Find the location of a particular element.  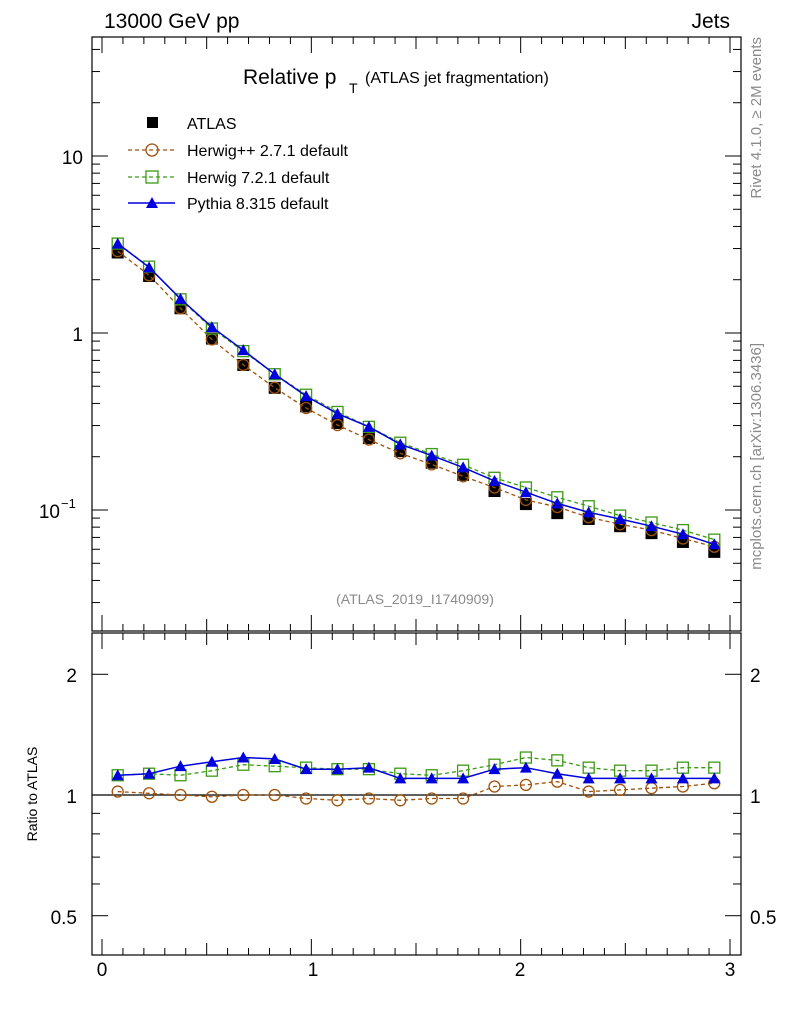

ytick-label-10: 10 is located at coordinates (72, 158).